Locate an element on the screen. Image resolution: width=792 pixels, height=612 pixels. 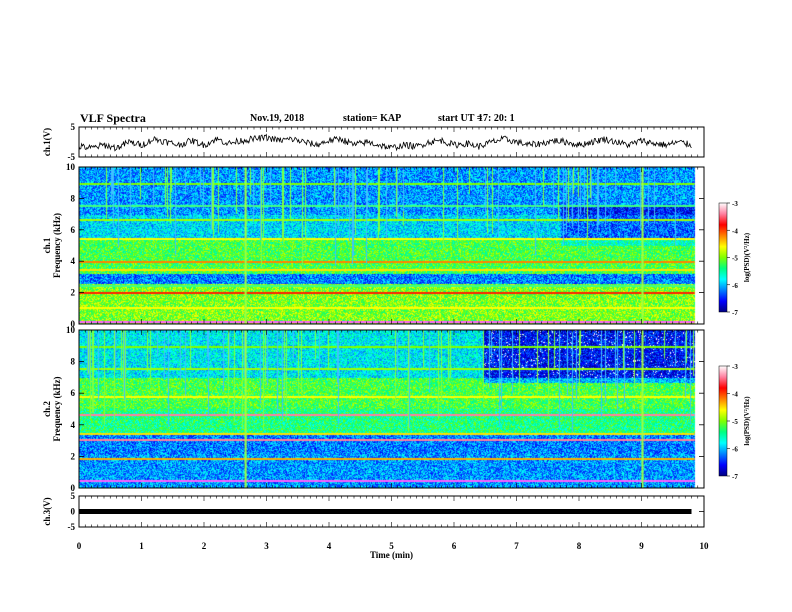
ch2-spec-colorbar is located at coordinates (723, 421).